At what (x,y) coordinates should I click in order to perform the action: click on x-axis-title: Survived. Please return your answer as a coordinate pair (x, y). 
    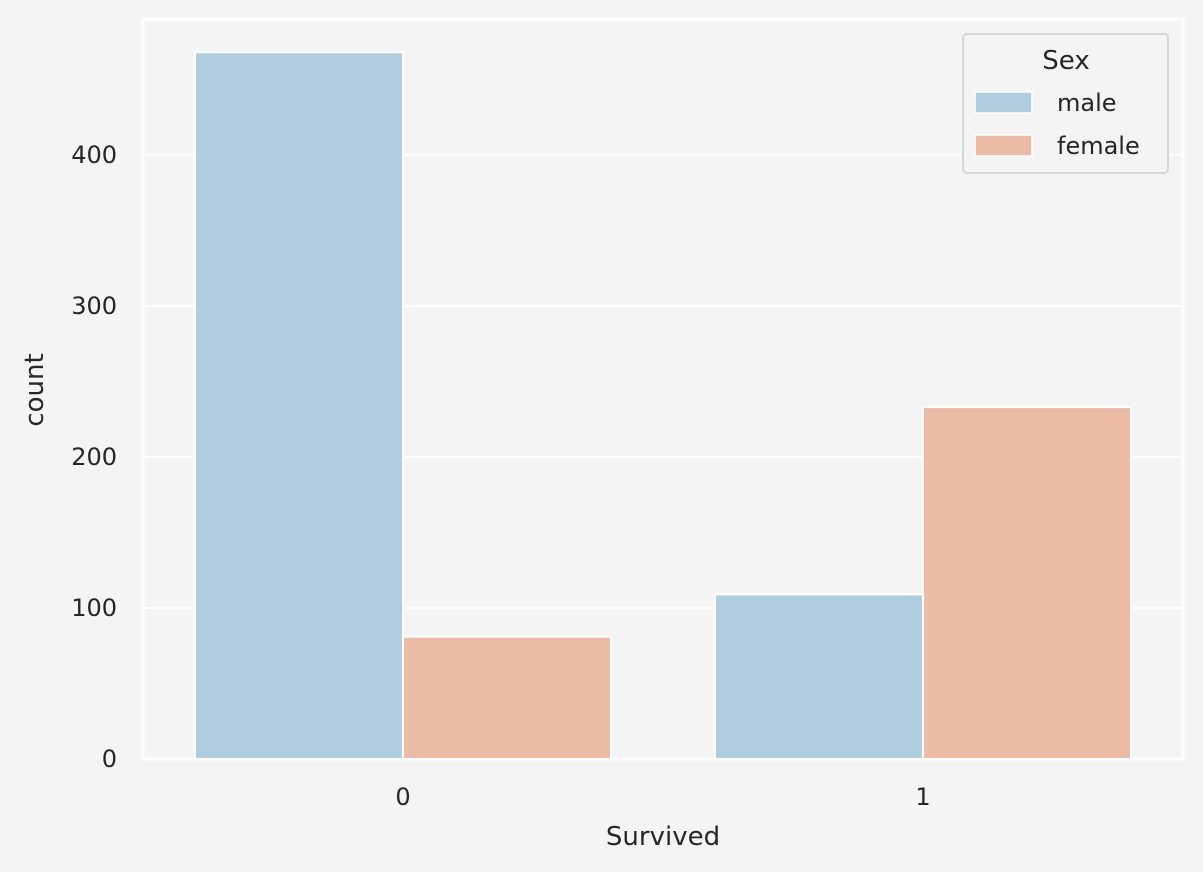
    Looking at the image, I should click on (663, 837).